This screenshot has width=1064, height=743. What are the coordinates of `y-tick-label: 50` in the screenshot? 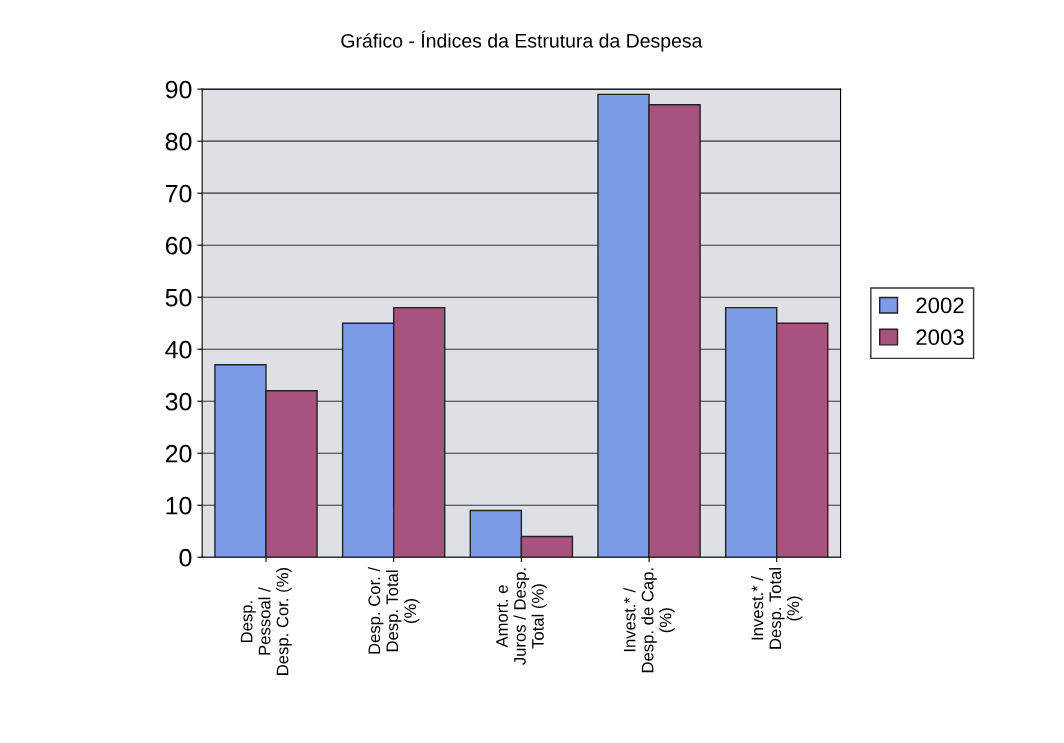 It's located at (178, 297).